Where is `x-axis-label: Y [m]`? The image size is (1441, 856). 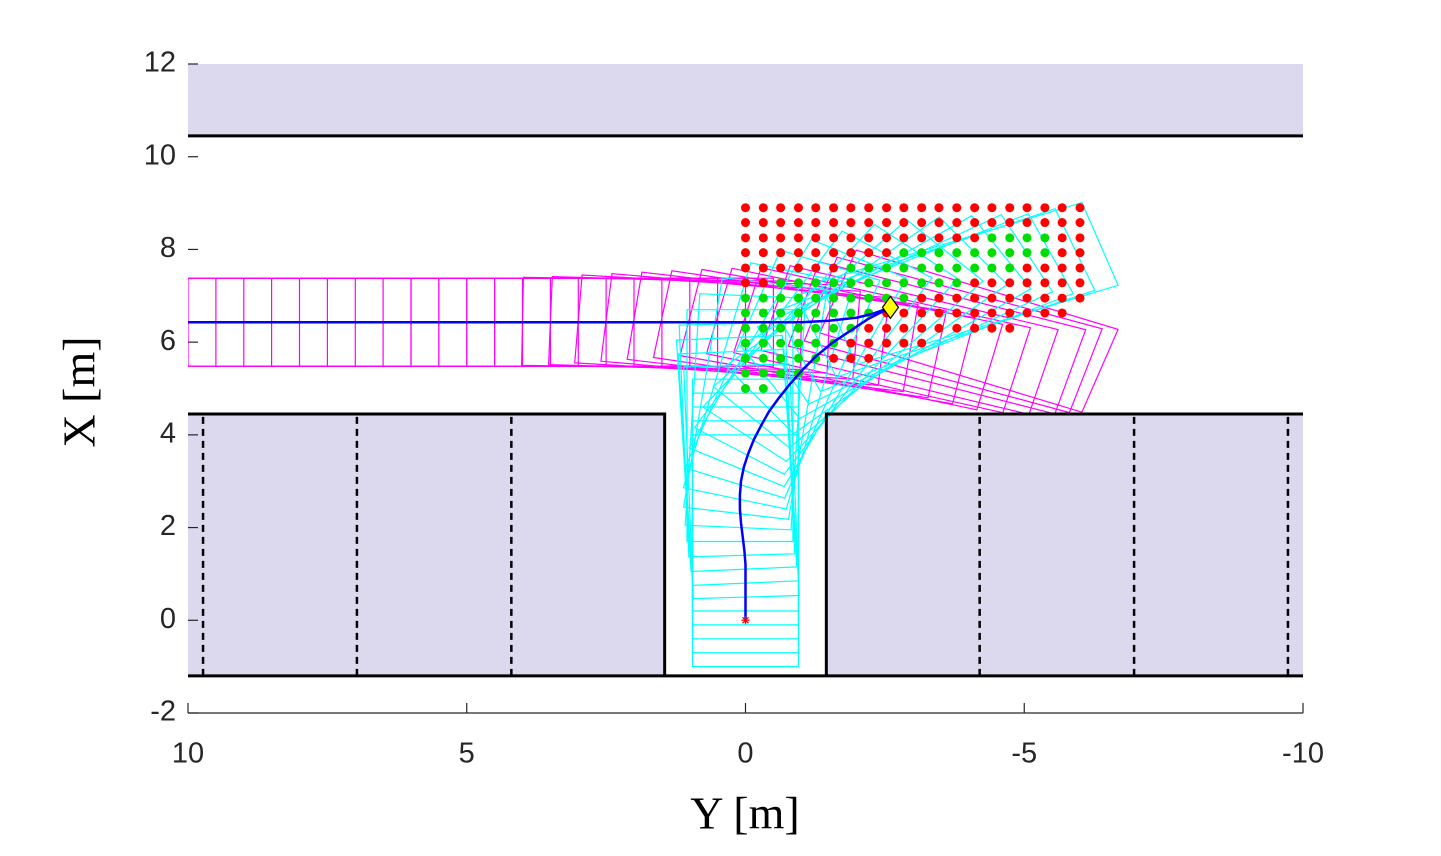
x-axis-label: Y [m] is located at coordinates (744, 813).